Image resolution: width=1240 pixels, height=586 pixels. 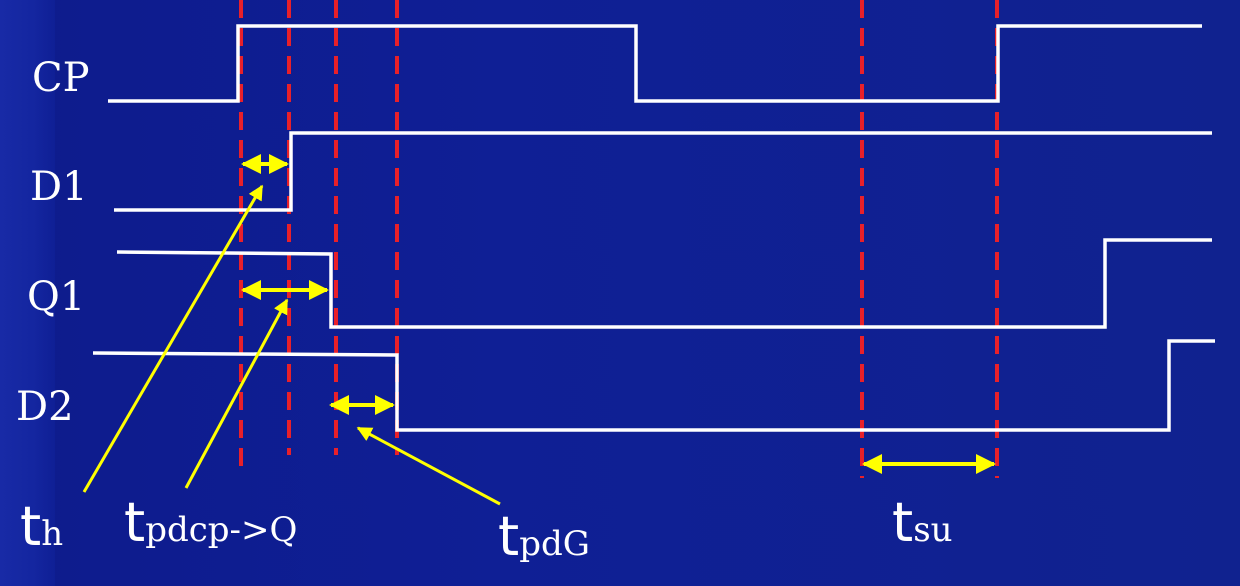 I want to click on label-th-main: t, so click(x=30, y=526).